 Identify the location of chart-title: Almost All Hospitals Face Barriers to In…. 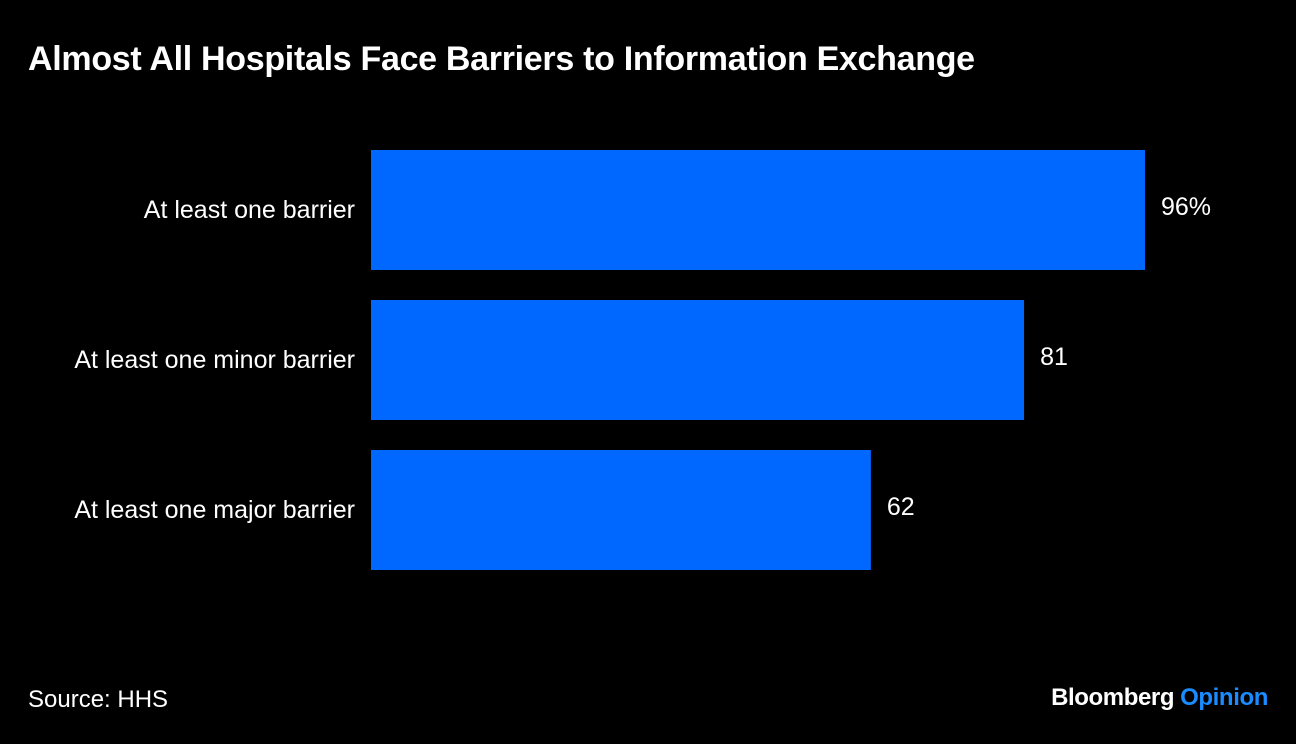
(501, 59).